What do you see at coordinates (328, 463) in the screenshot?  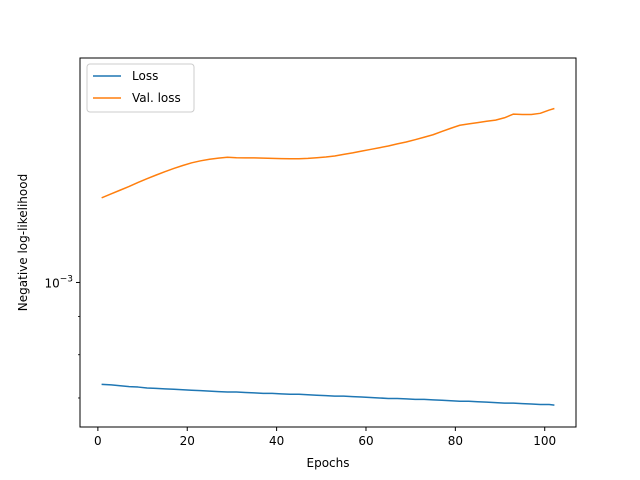 I see `x-axis-label: Epochs` at bounding box center [328, 463].